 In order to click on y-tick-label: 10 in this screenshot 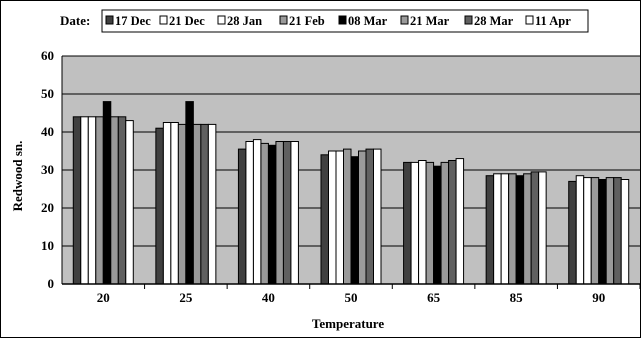, I will do `click(47, 245)`.